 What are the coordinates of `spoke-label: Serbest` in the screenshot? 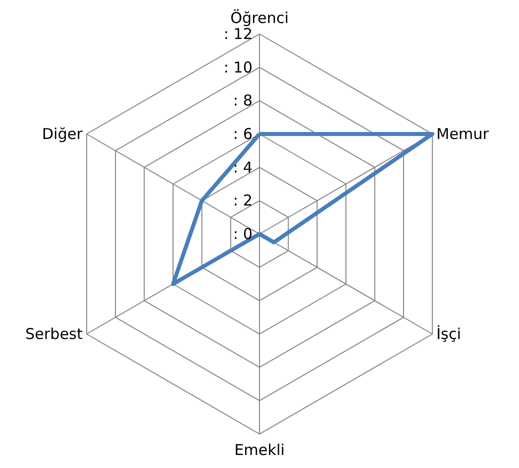 It's located at (54, 334).